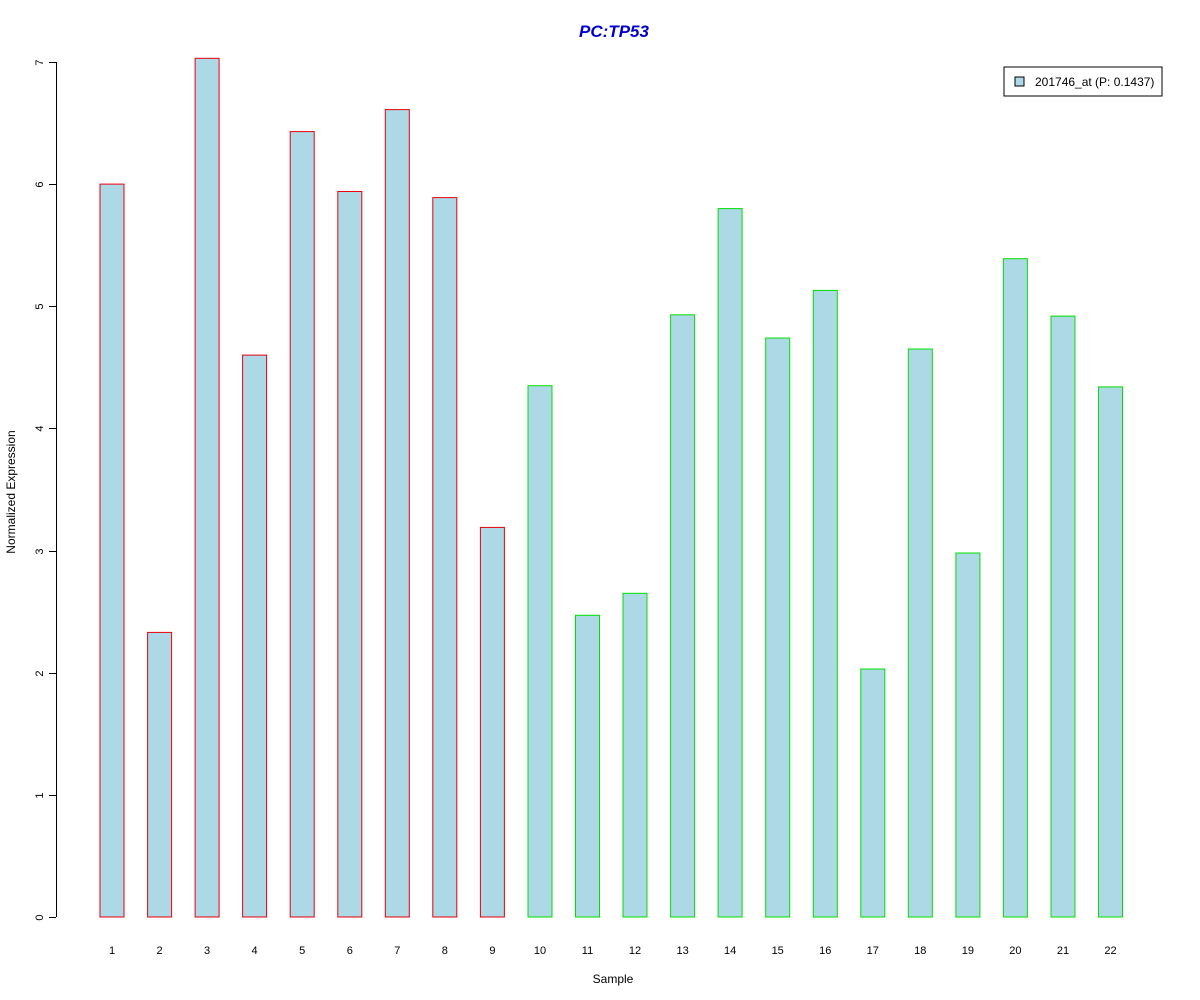 Image resolution: width=1200 pixels, height=1000 pixels. Describe the element at coordinates (825, 951) in the screenshot. I see `x-tick-label: 16` at that location.